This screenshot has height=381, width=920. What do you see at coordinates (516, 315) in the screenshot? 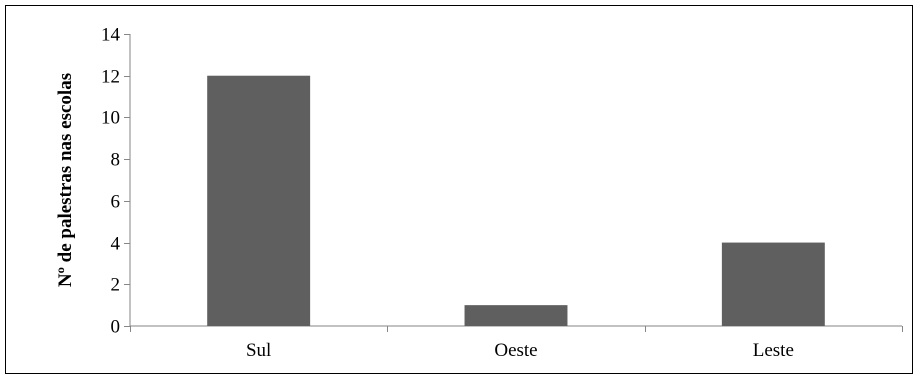
I see `bar-oeste` at bounding box center [516, 315].